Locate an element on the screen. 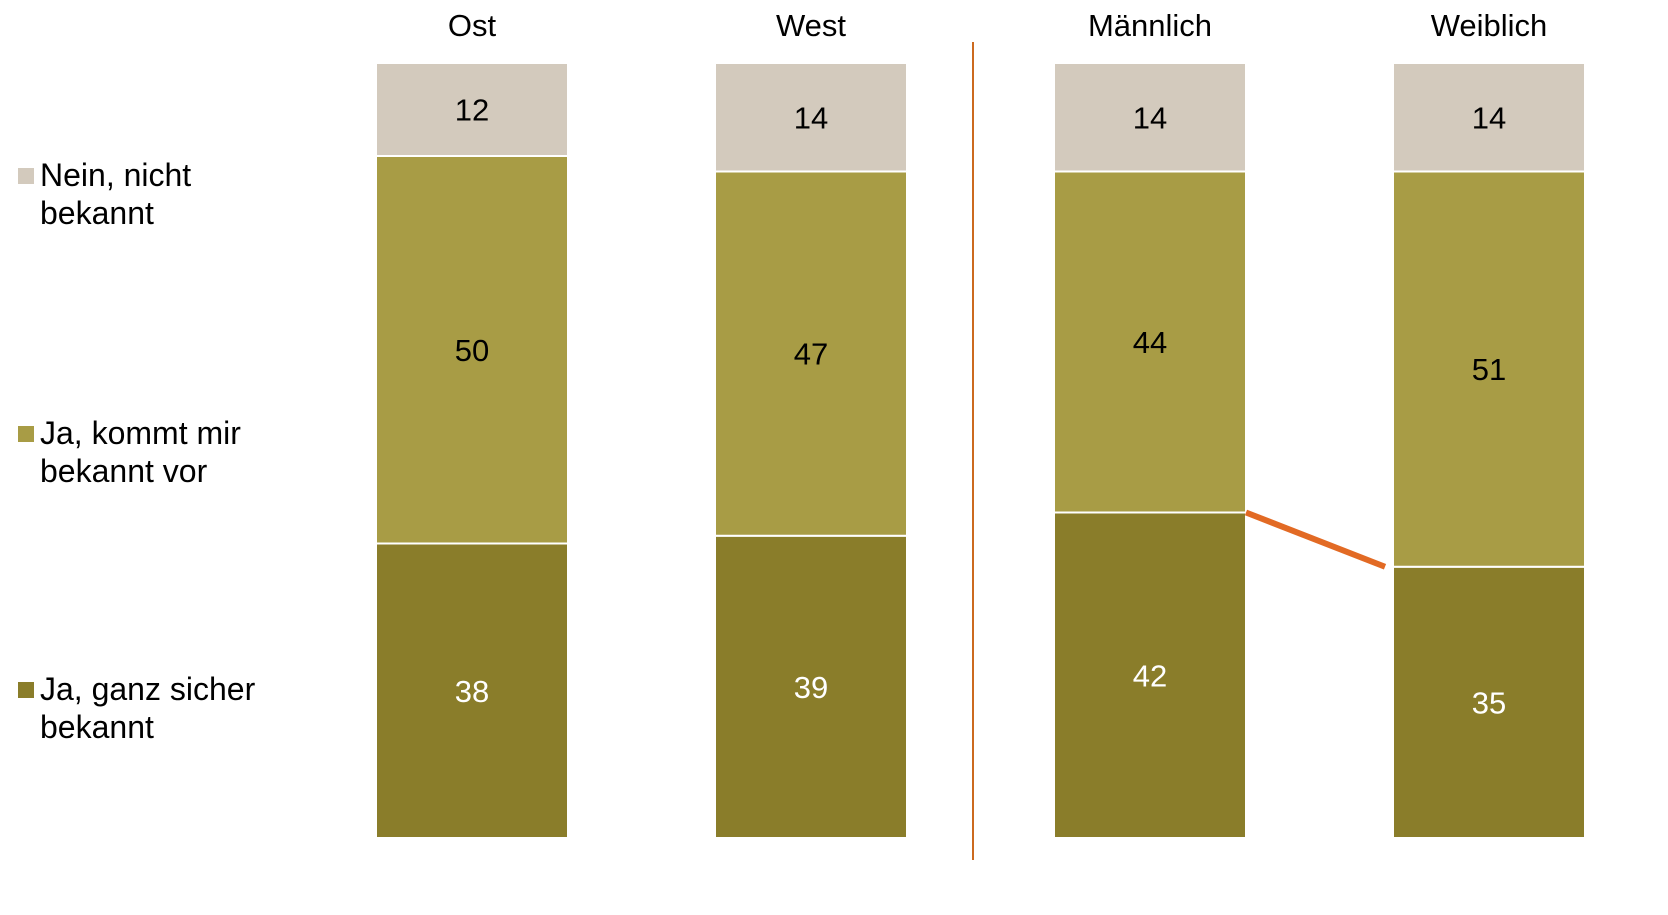  category-label: West is located at coordinates (811, 25).